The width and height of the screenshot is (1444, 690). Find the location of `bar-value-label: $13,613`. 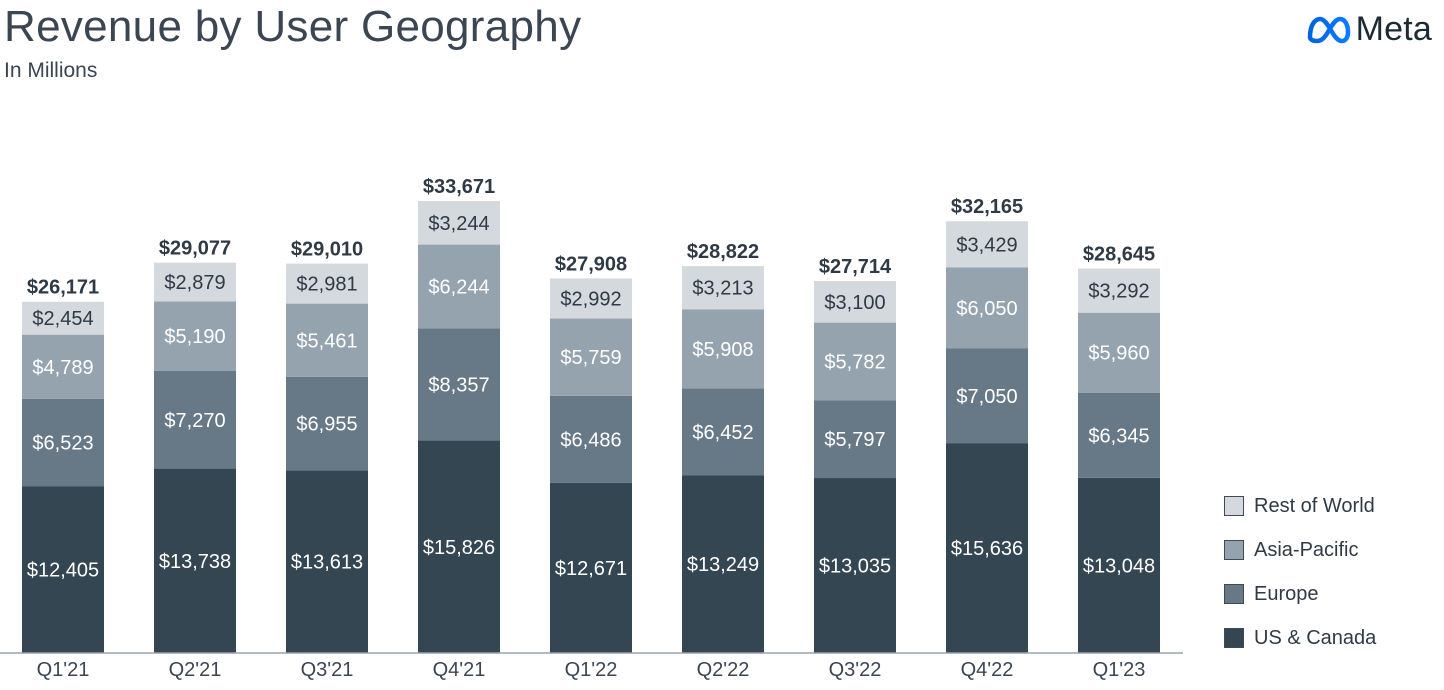

bar-value-label: $13,613 is located at coordinates (327, 563).